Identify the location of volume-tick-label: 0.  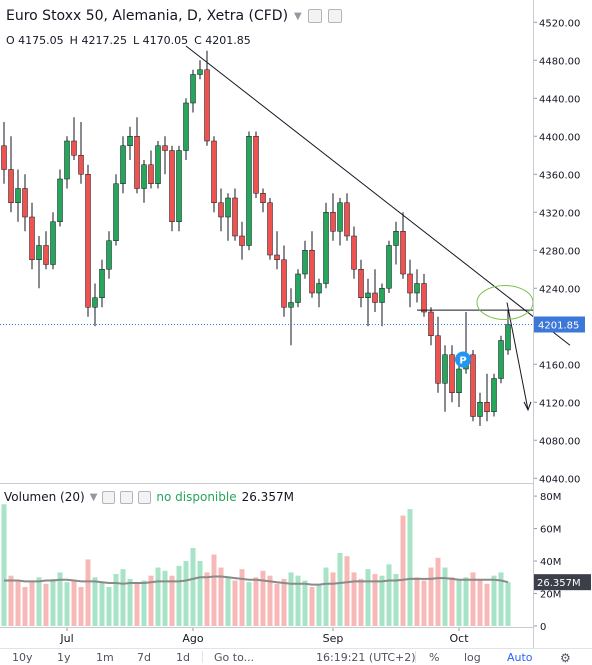
(543, 627).